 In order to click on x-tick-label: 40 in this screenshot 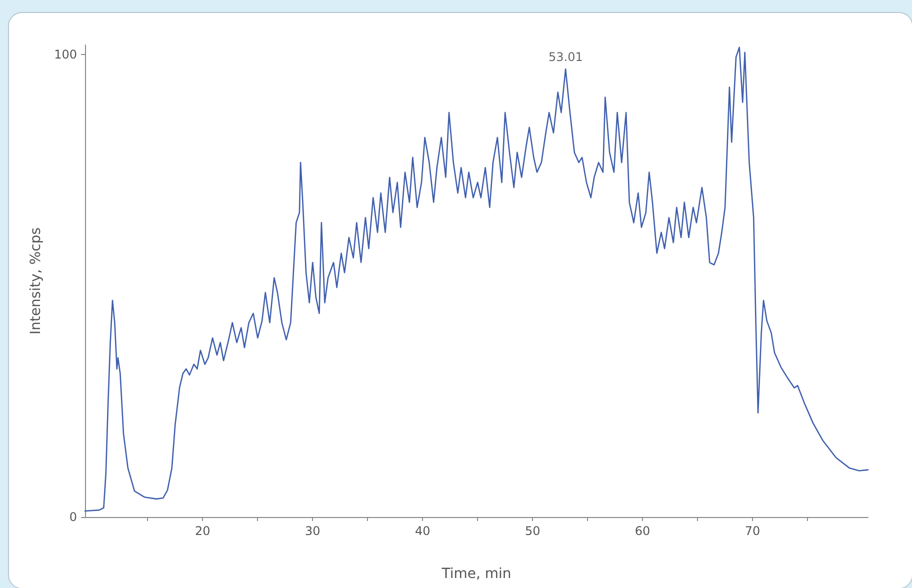, I will do `click(422, 531)`.